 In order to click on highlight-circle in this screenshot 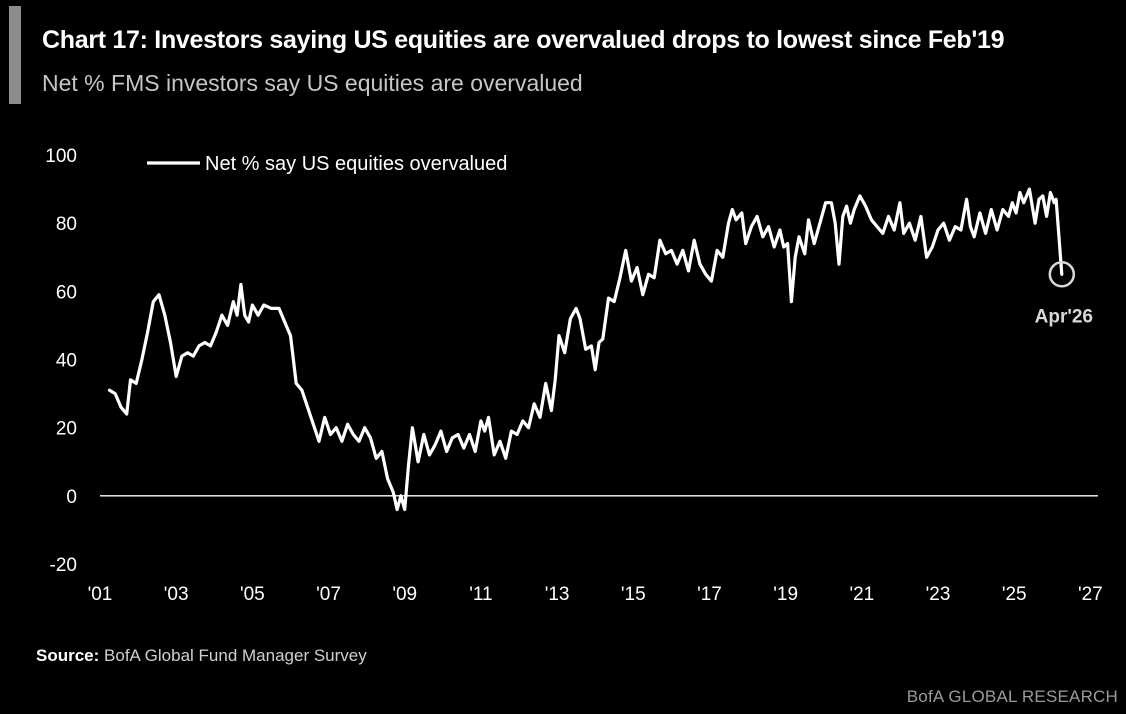, I will do `click(1062, 274)`.